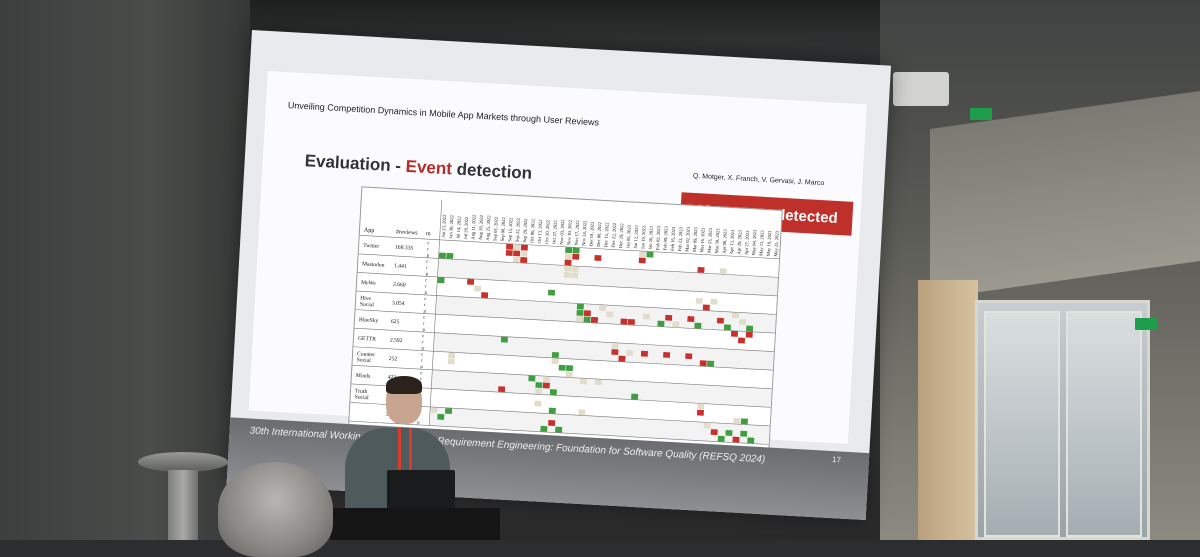 This screenshot has height=557, width=1200. I want to click on date-label: Apr 20, 2023, so click(739, 241).